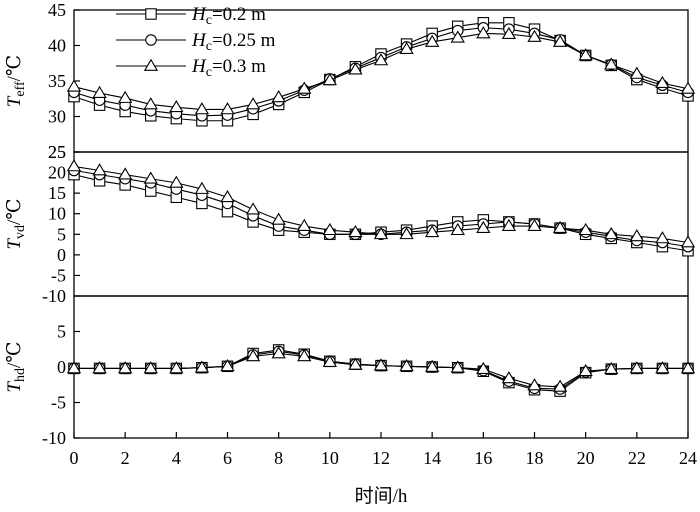  Describe the element at coordinates (688, 458) in the screenshot. I see `x-tick-label: 24` at that location.